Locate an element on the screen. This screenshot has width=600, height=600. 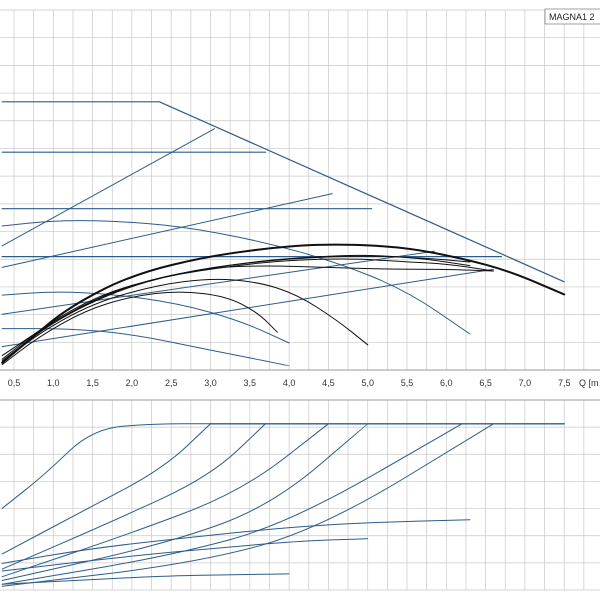
x-axis-label: Q [m is located at coordinates (589, 383).